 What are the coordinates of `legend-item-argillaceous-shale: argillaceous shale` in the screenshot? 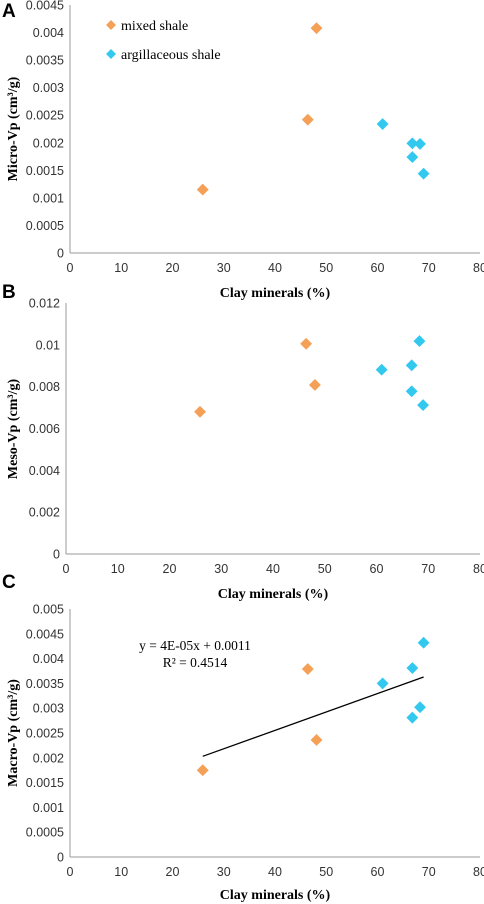 It's located at (163, 55).